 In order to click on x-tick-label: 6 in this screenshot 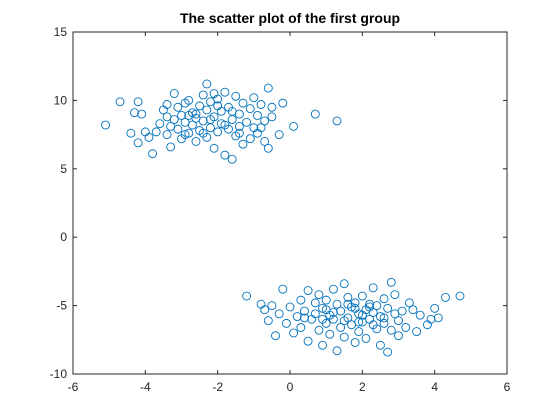, I will do `click(507, 387)`.